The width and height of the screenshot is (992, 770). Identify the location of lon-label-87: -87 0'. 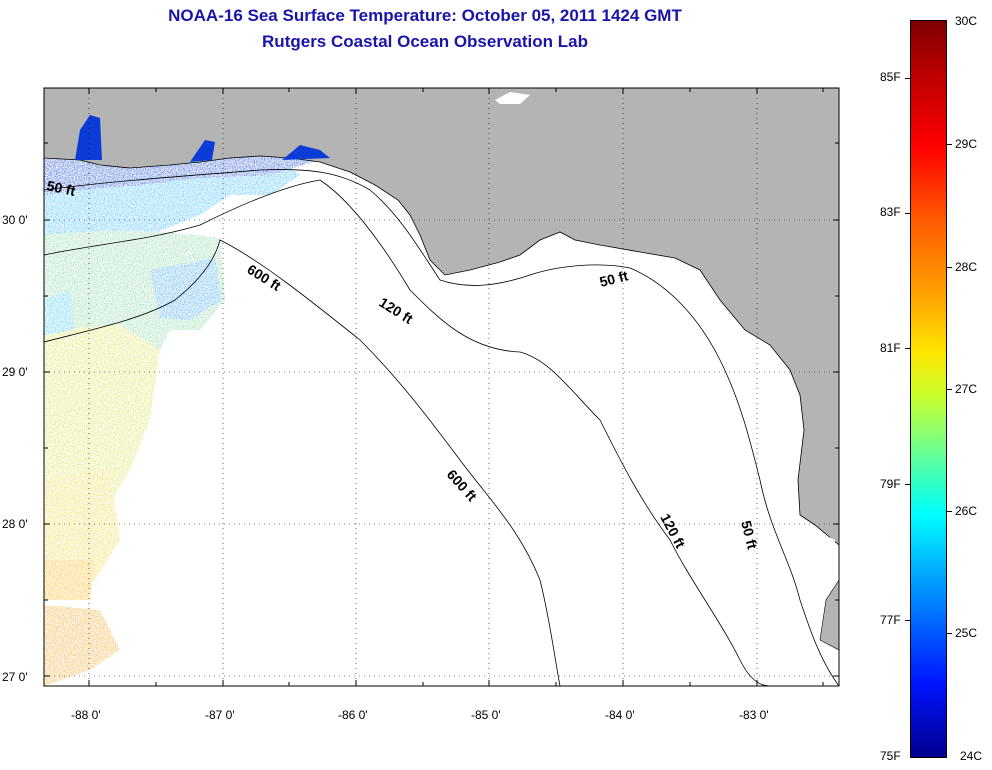
(220, 715).